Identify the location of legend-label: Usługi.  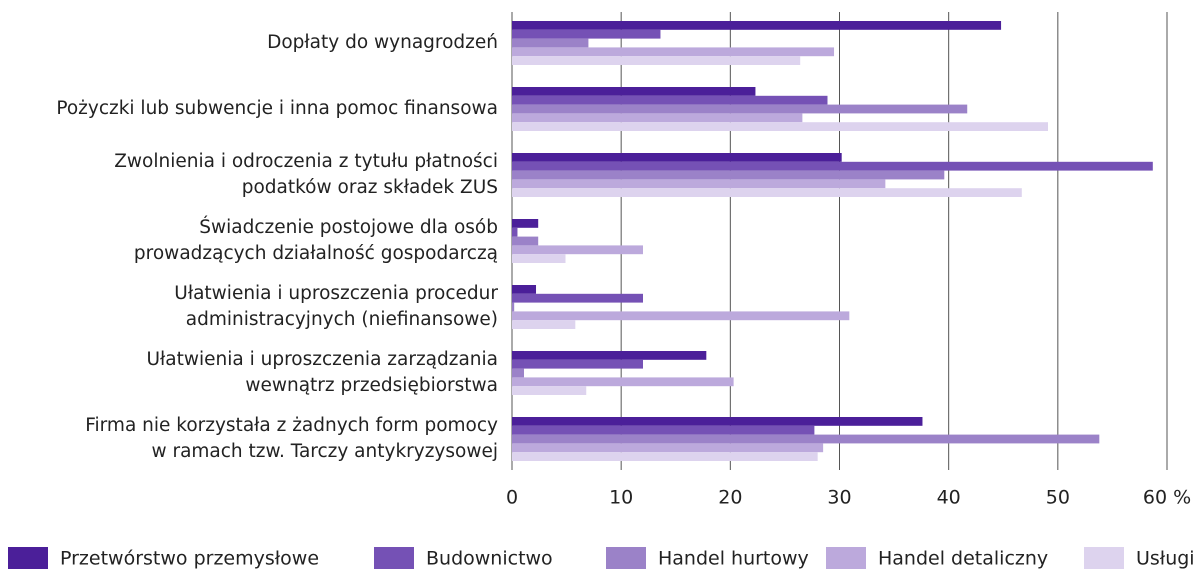
(1165, 558).